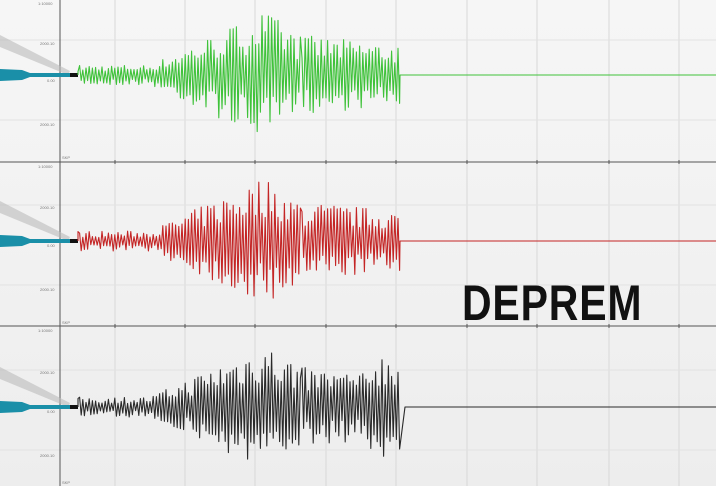 The height and width of the screenshot is (486, 716). What do you see at coordinates (552, 303) in the screenshot?
I see `title-text: DEPREM` at bounding box center [552, 303].